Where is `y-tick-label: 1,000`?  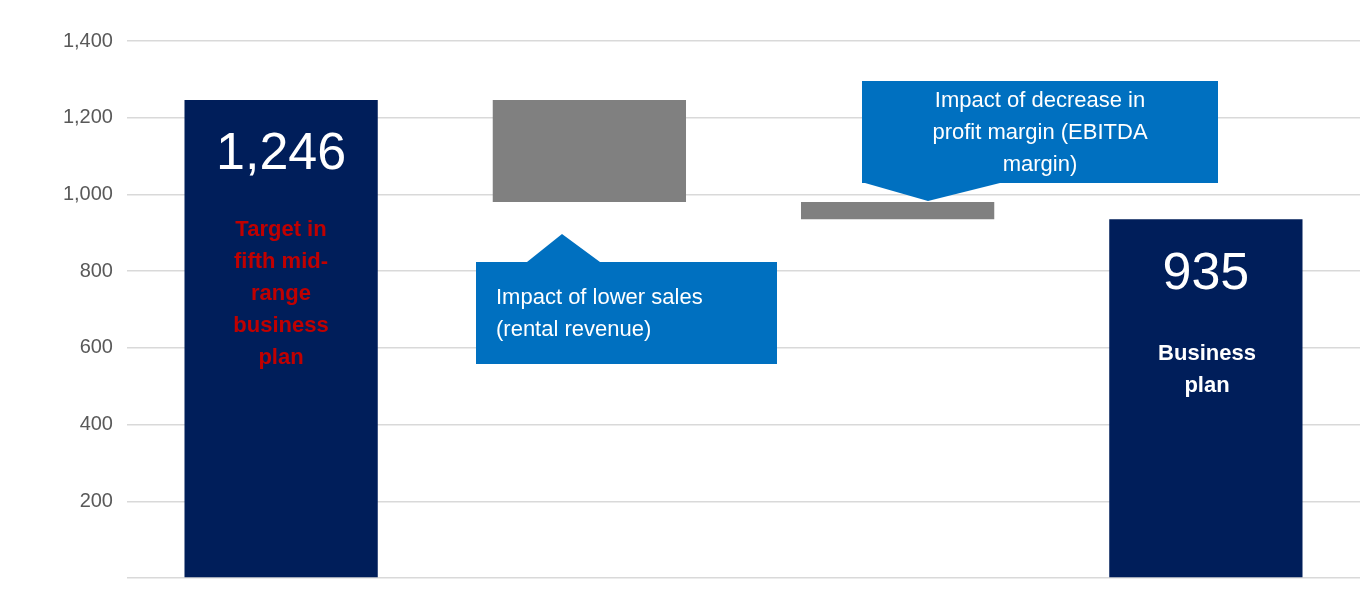 y-tick-label: 1,000 is located at coordinates (87, 192).